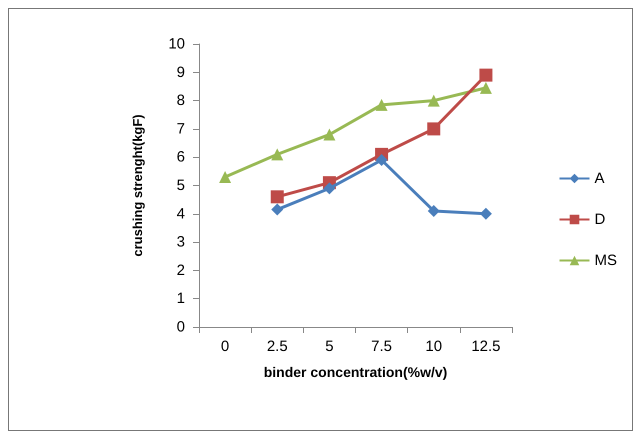 The height and width of the screenshot is (439, 641). What do you see at coordinates (599, 178) in the screenshot?
I see `legend-label: A` at bounding box center [599, 178].